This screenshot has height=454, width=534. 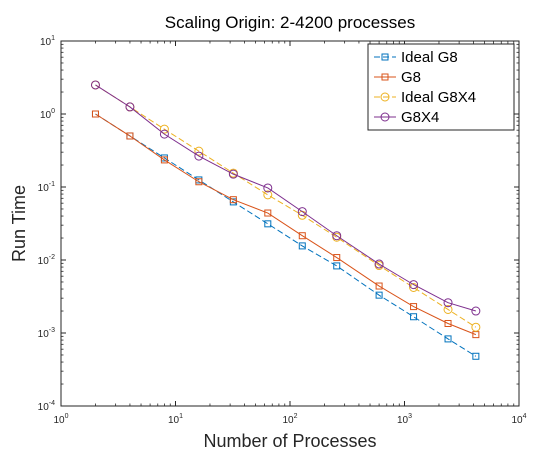 What do you see at coordinates (46, 333) in the screenshot?
I see `y-tick-label: 10⁻³` at bounding box center [46, 333].